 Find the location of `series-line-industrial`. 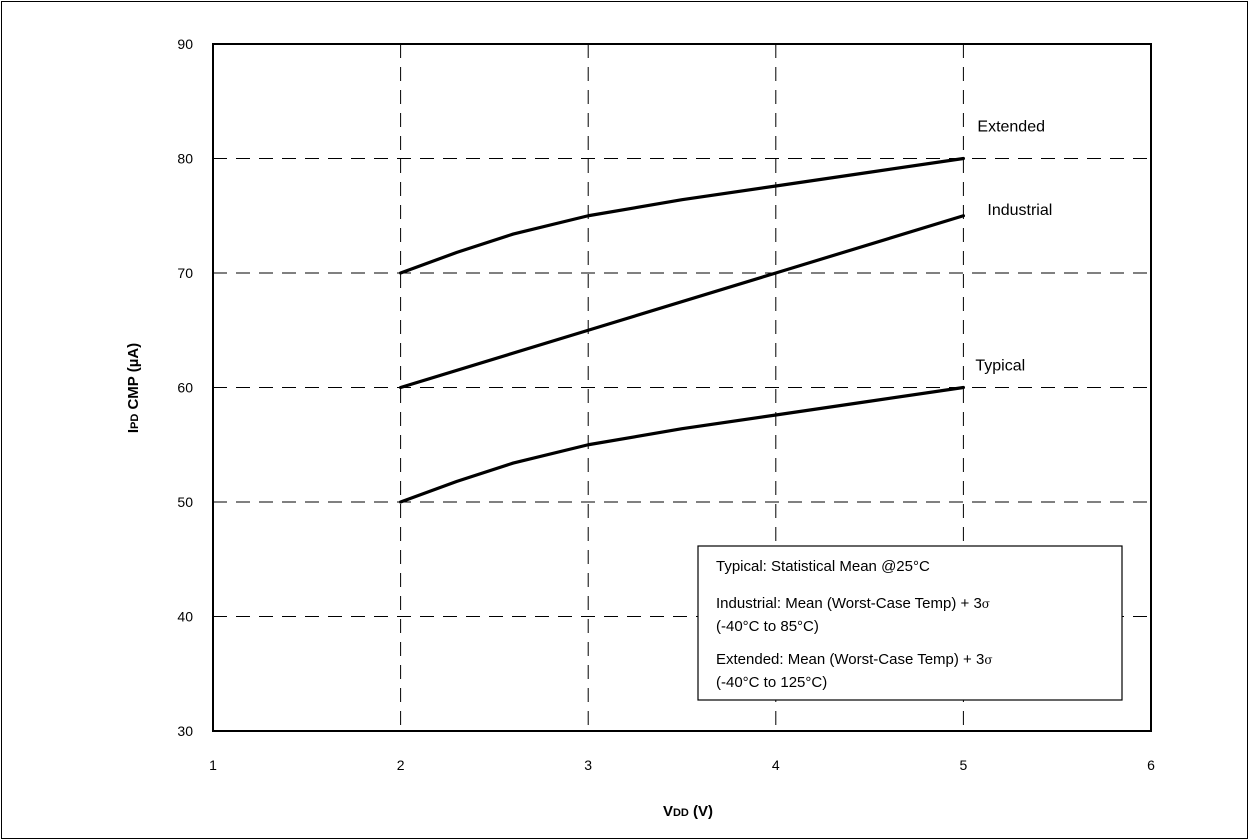

series-line-industrial is located at coordinates (682, 302).